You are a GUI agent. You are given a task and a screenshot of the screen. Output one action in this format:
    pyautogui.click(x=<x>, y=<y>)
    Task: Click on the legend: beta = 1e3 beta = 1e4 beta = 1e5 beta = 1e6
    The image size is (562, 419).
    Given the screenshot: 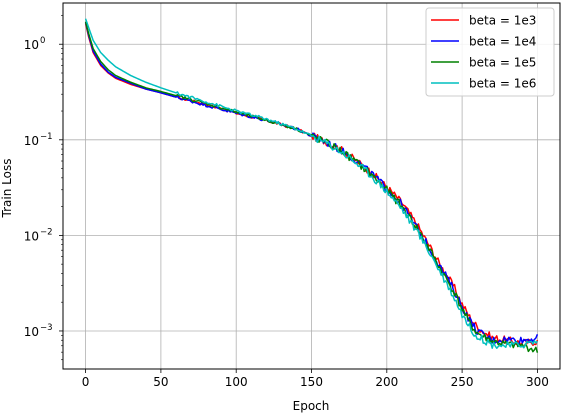 What is the action you would take?
    pyautogui.click(x=490, y=52)
    